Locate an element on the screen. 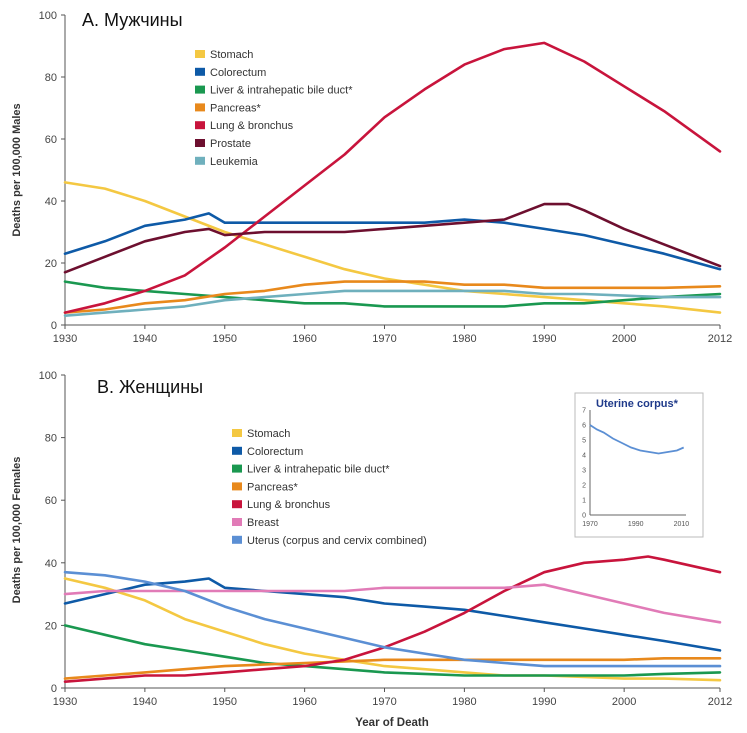 The image size is (747, 733). legend-label: Prostate is located at coordinates (230, 144).